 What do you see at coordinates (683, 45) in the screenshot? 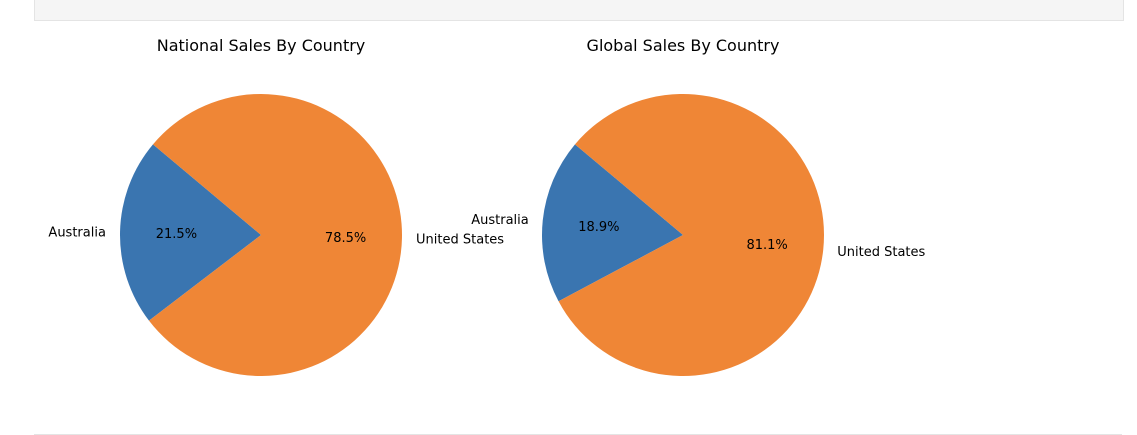
I see `chart-title: Global Sales By Country` at bounding box center [683, 45].